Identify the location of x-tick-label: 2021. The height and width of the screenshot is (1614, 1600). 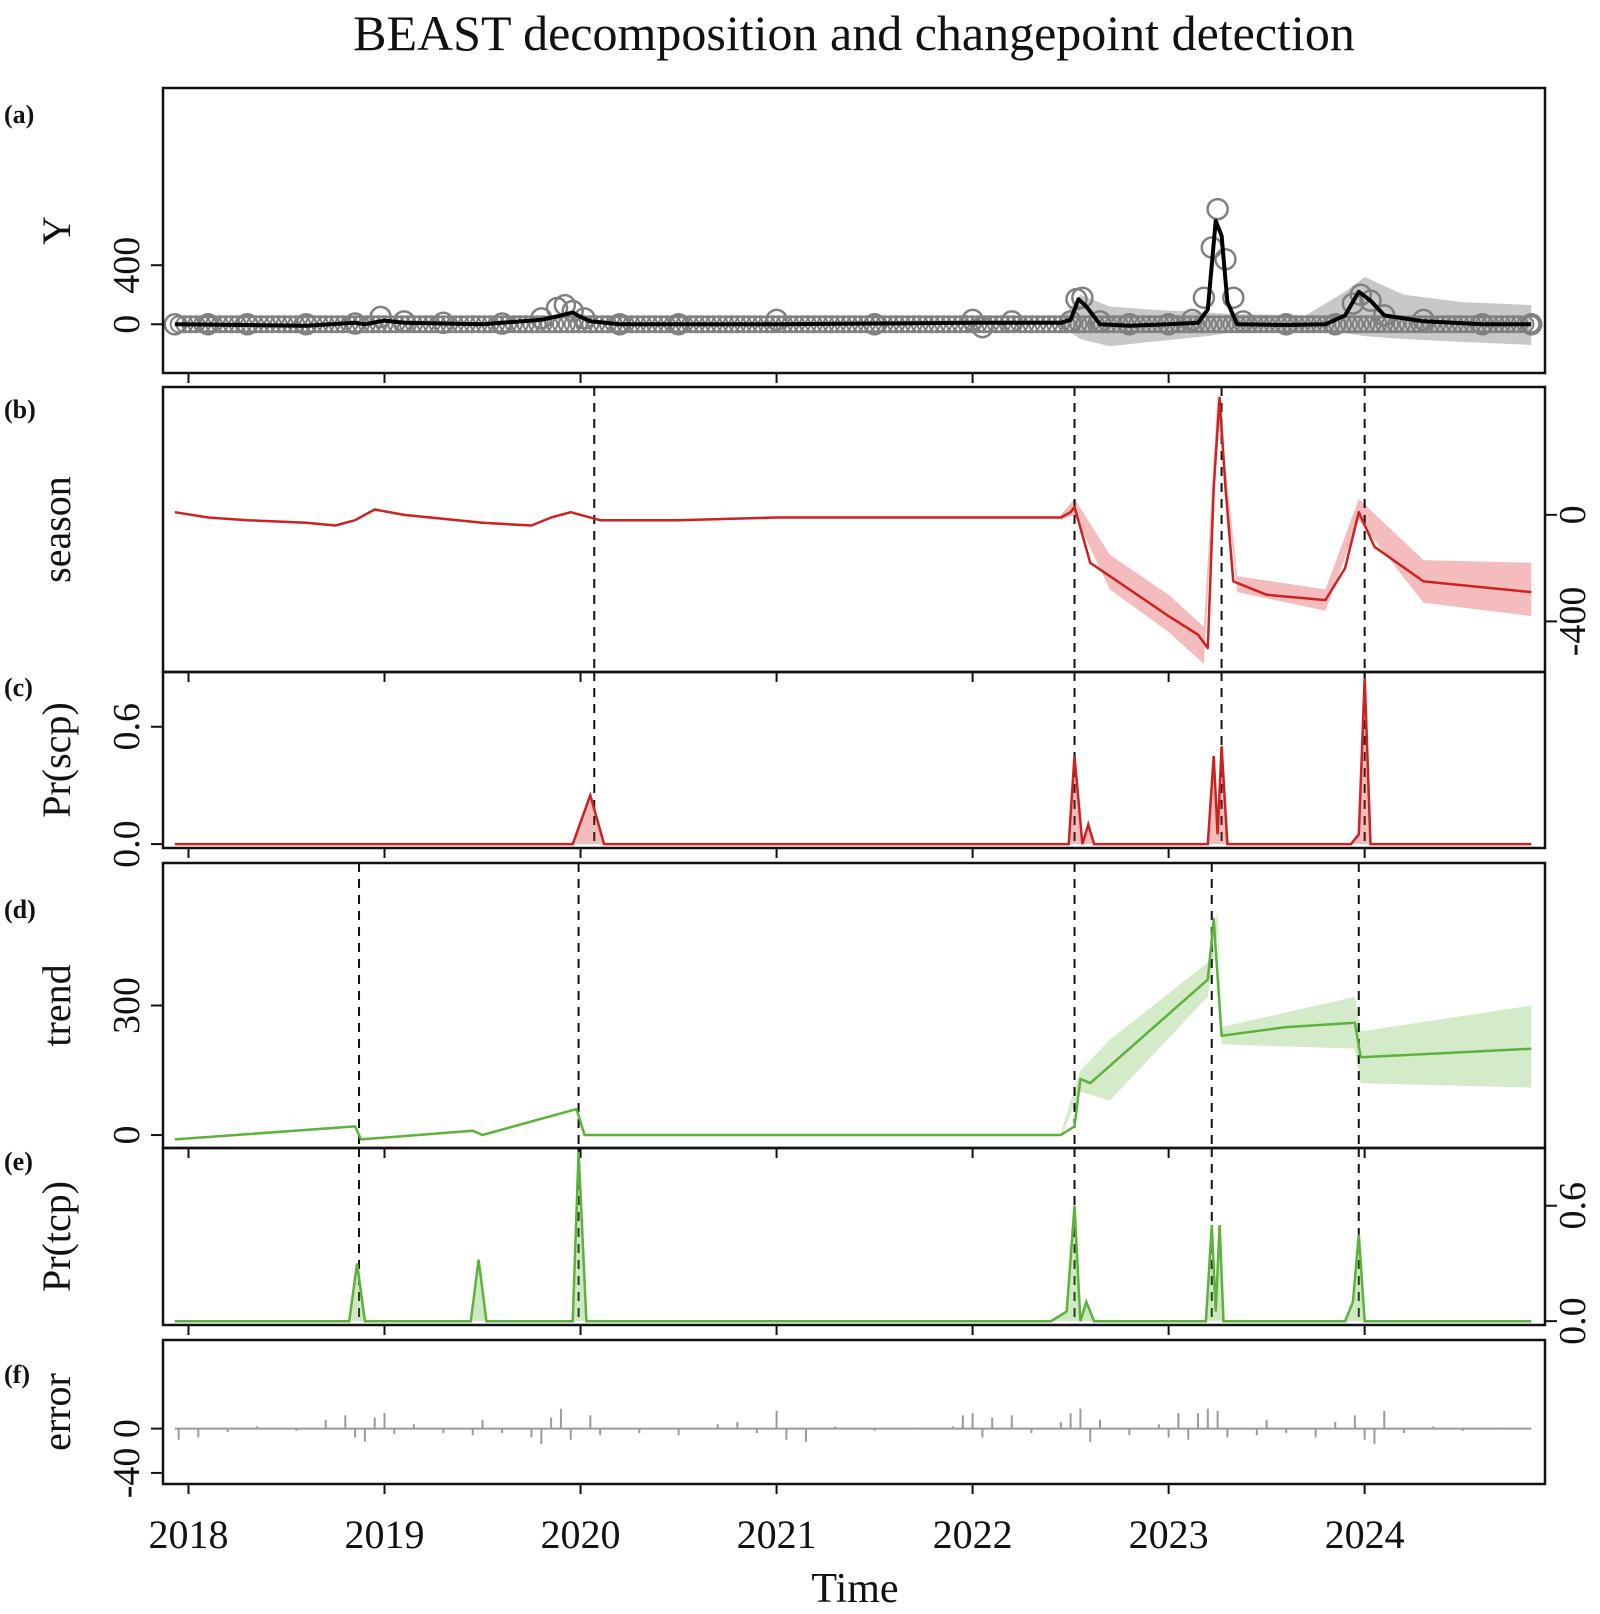
(777, 1534).